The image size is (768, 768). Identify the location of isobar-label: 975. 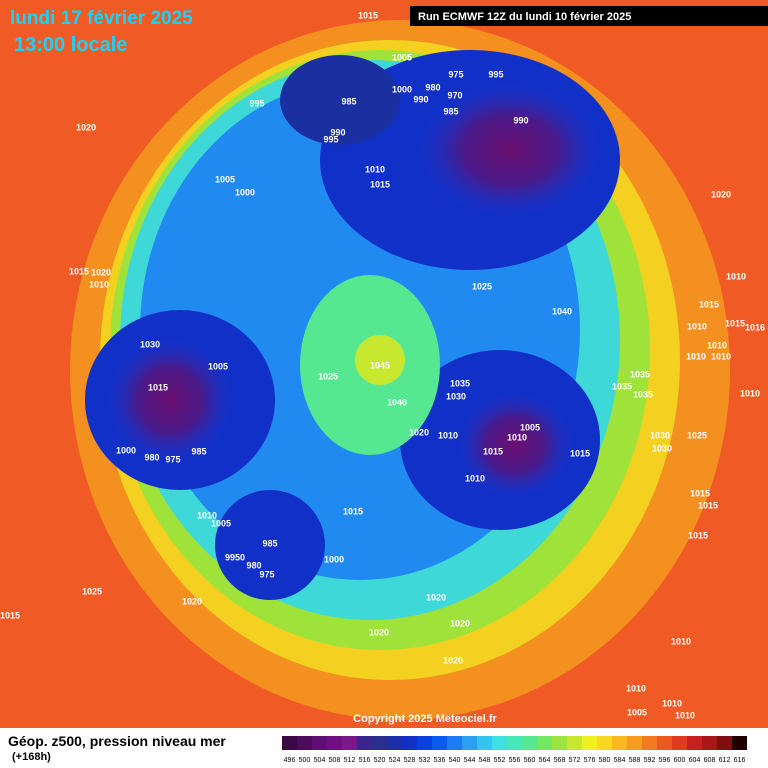
(172, 459).